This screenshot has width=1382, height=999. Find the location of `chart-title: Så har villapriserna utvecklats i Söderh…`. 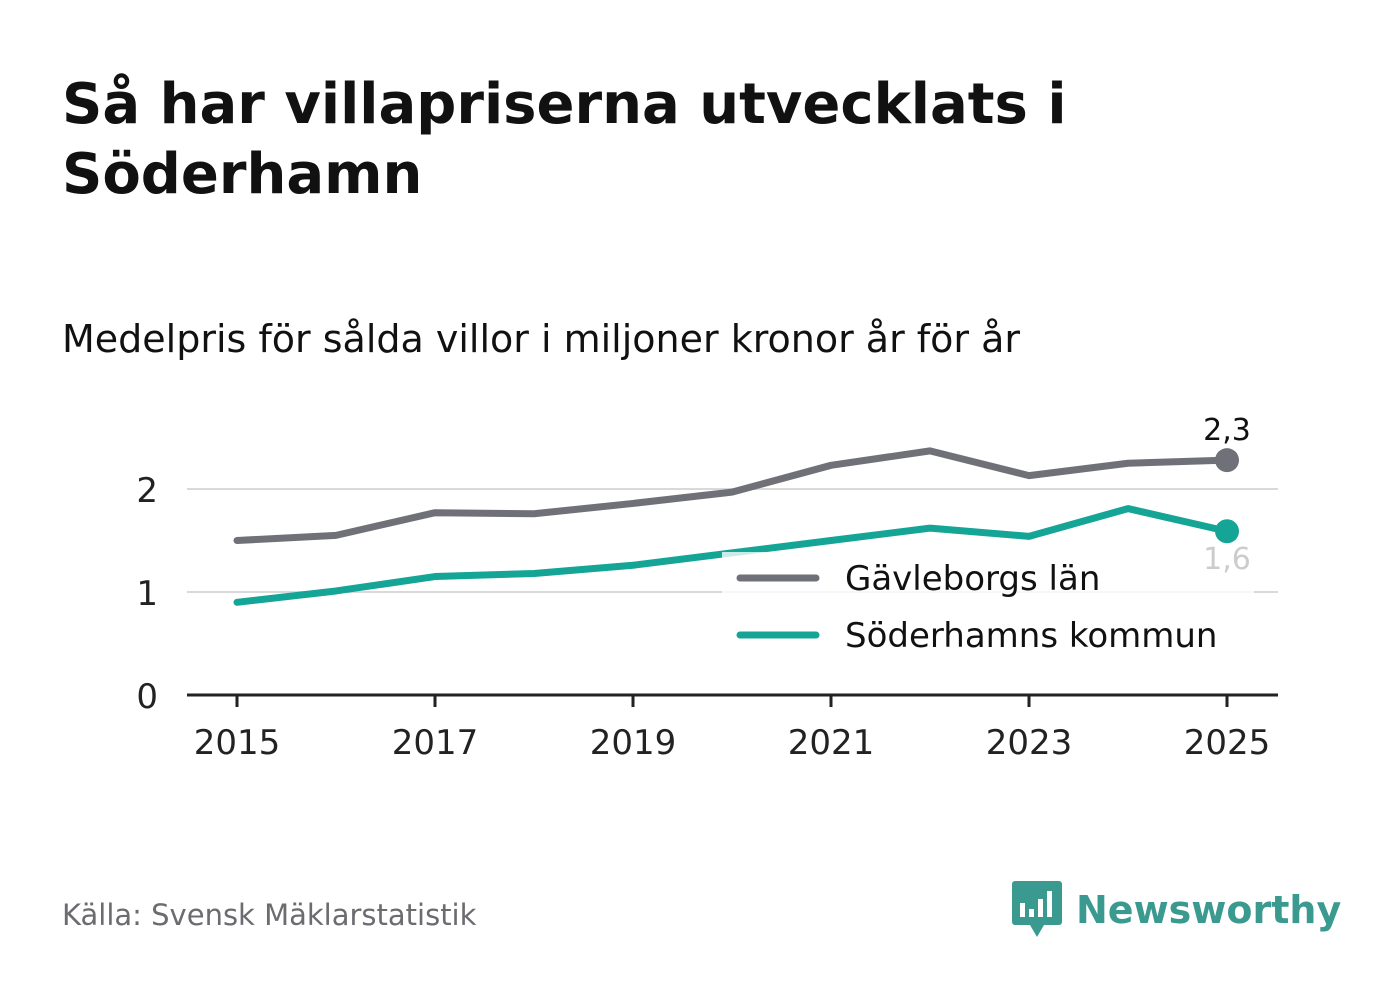

chart-title: Så har villapriserna utvecklats i Söderh… is located at coordinates (564, 139).